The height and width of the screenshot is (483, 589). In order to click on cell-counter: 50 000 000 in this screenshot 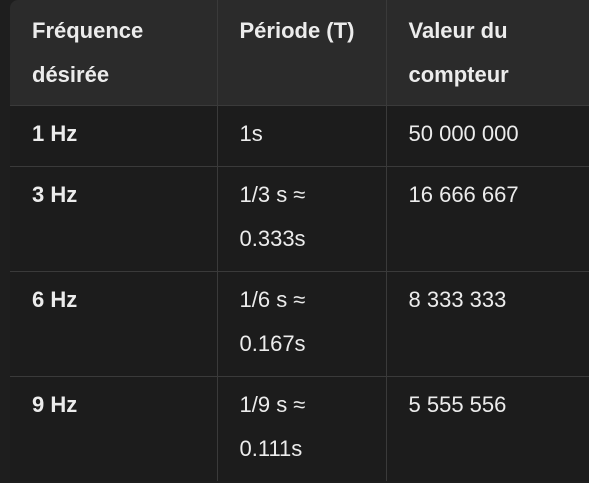, I will do `click(487, 136)`.